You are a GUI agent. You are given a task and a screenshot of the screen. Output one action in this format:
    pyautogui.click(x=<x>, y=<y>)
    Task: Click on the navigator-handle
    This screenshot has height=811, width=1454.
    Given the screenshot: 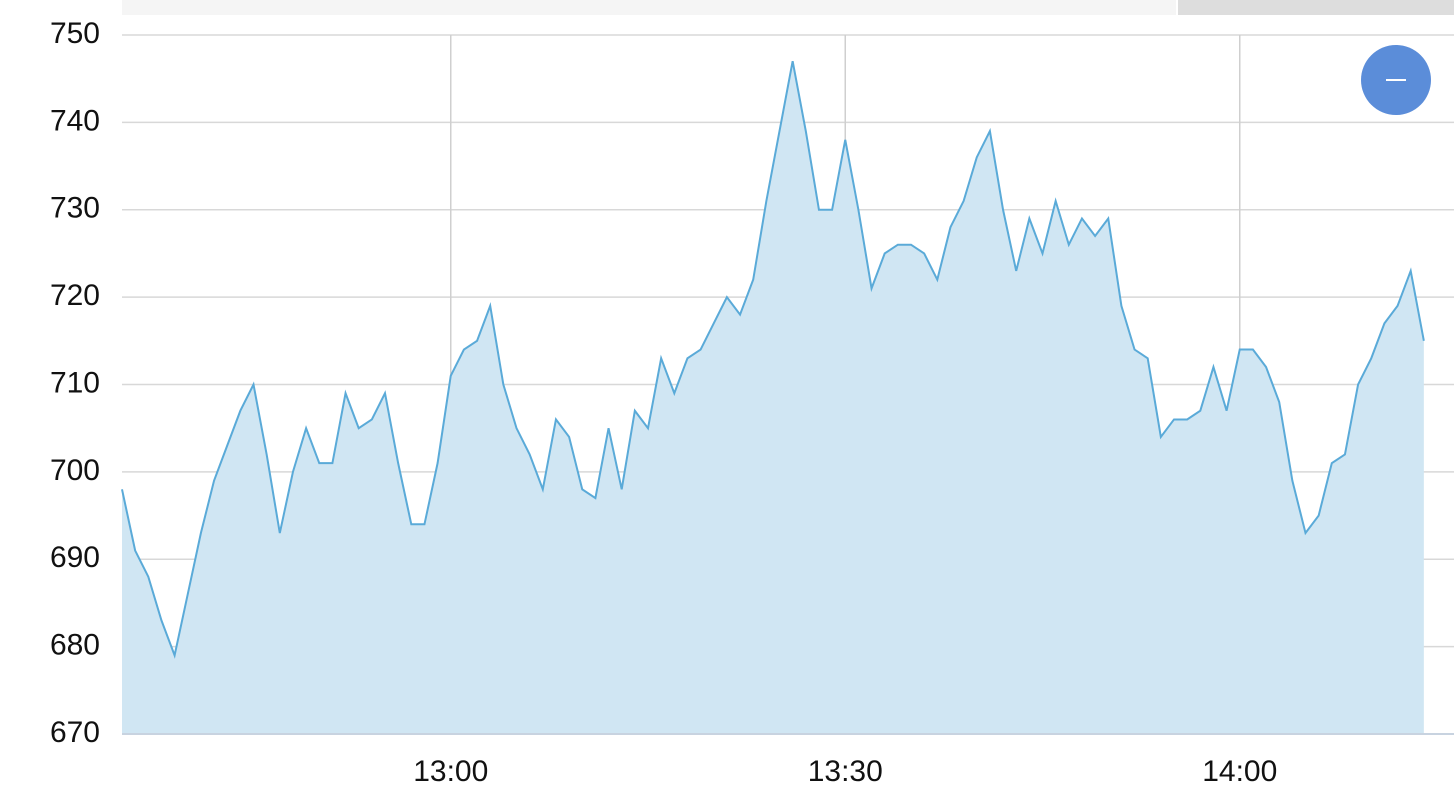 What is the action you would take?
    pyautogui.click(x=1316, y=7)
    